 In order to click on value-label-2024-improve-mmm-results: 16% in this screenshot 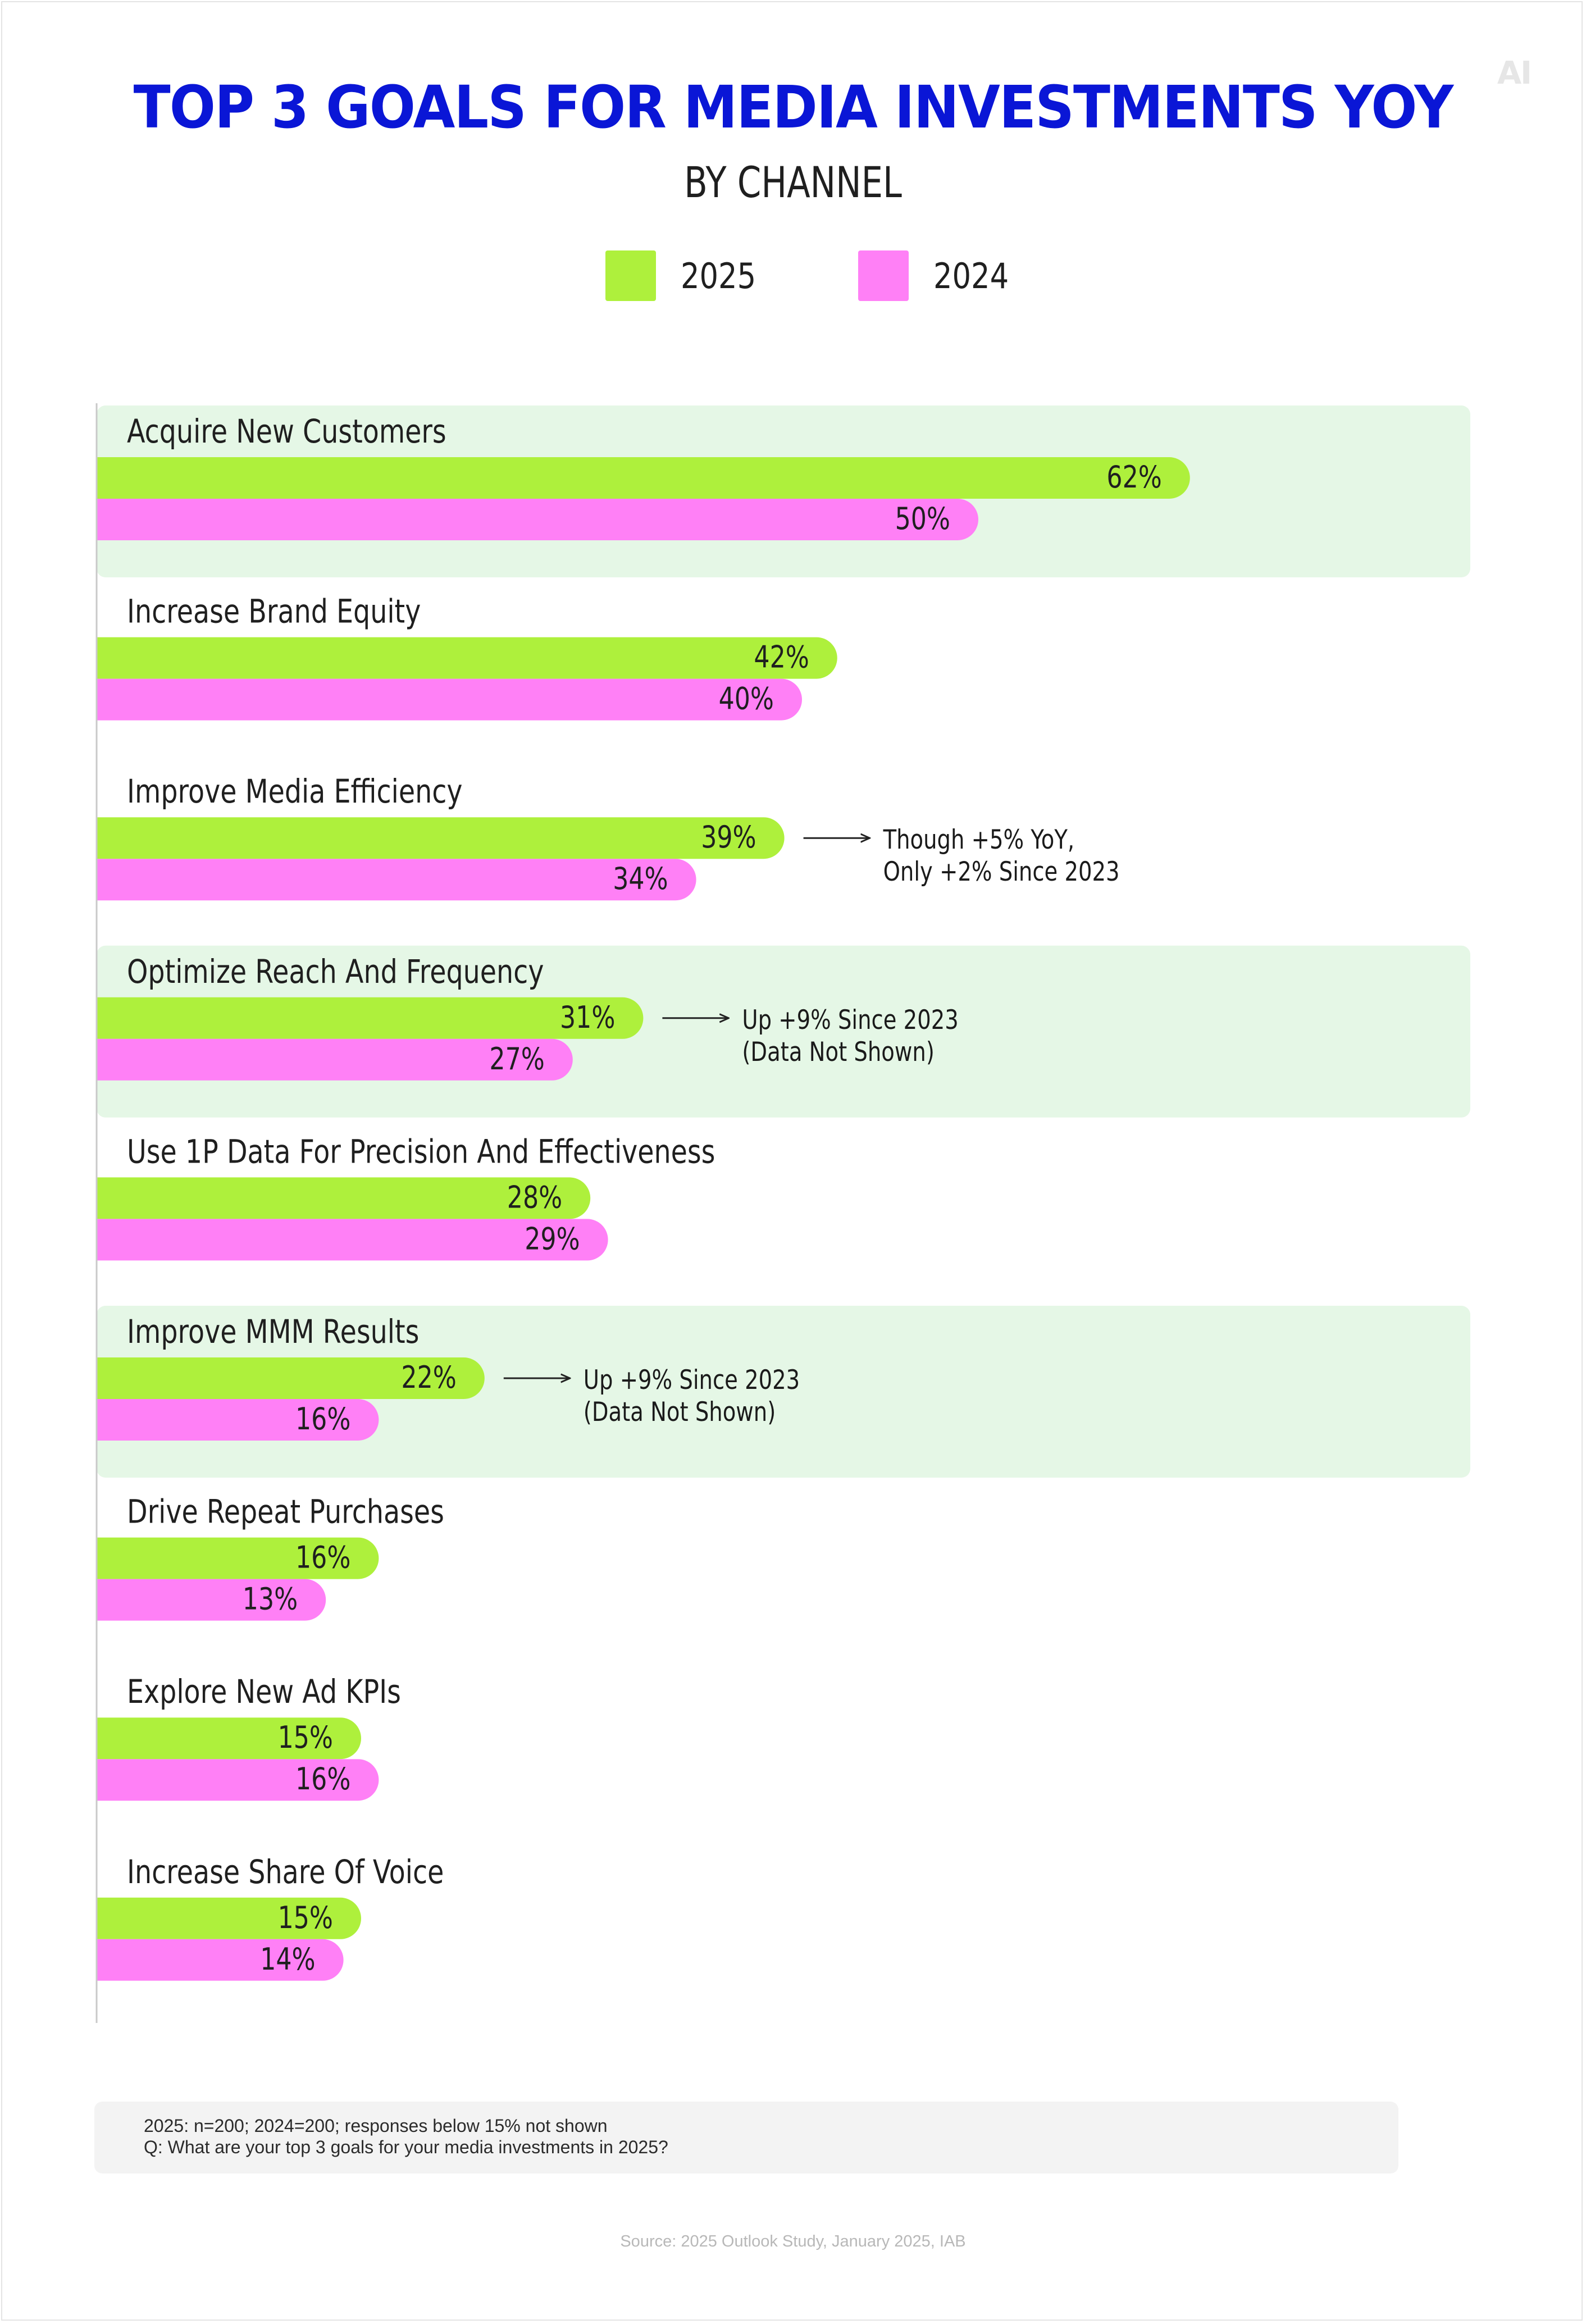, I will do `click(322, 1419)`.